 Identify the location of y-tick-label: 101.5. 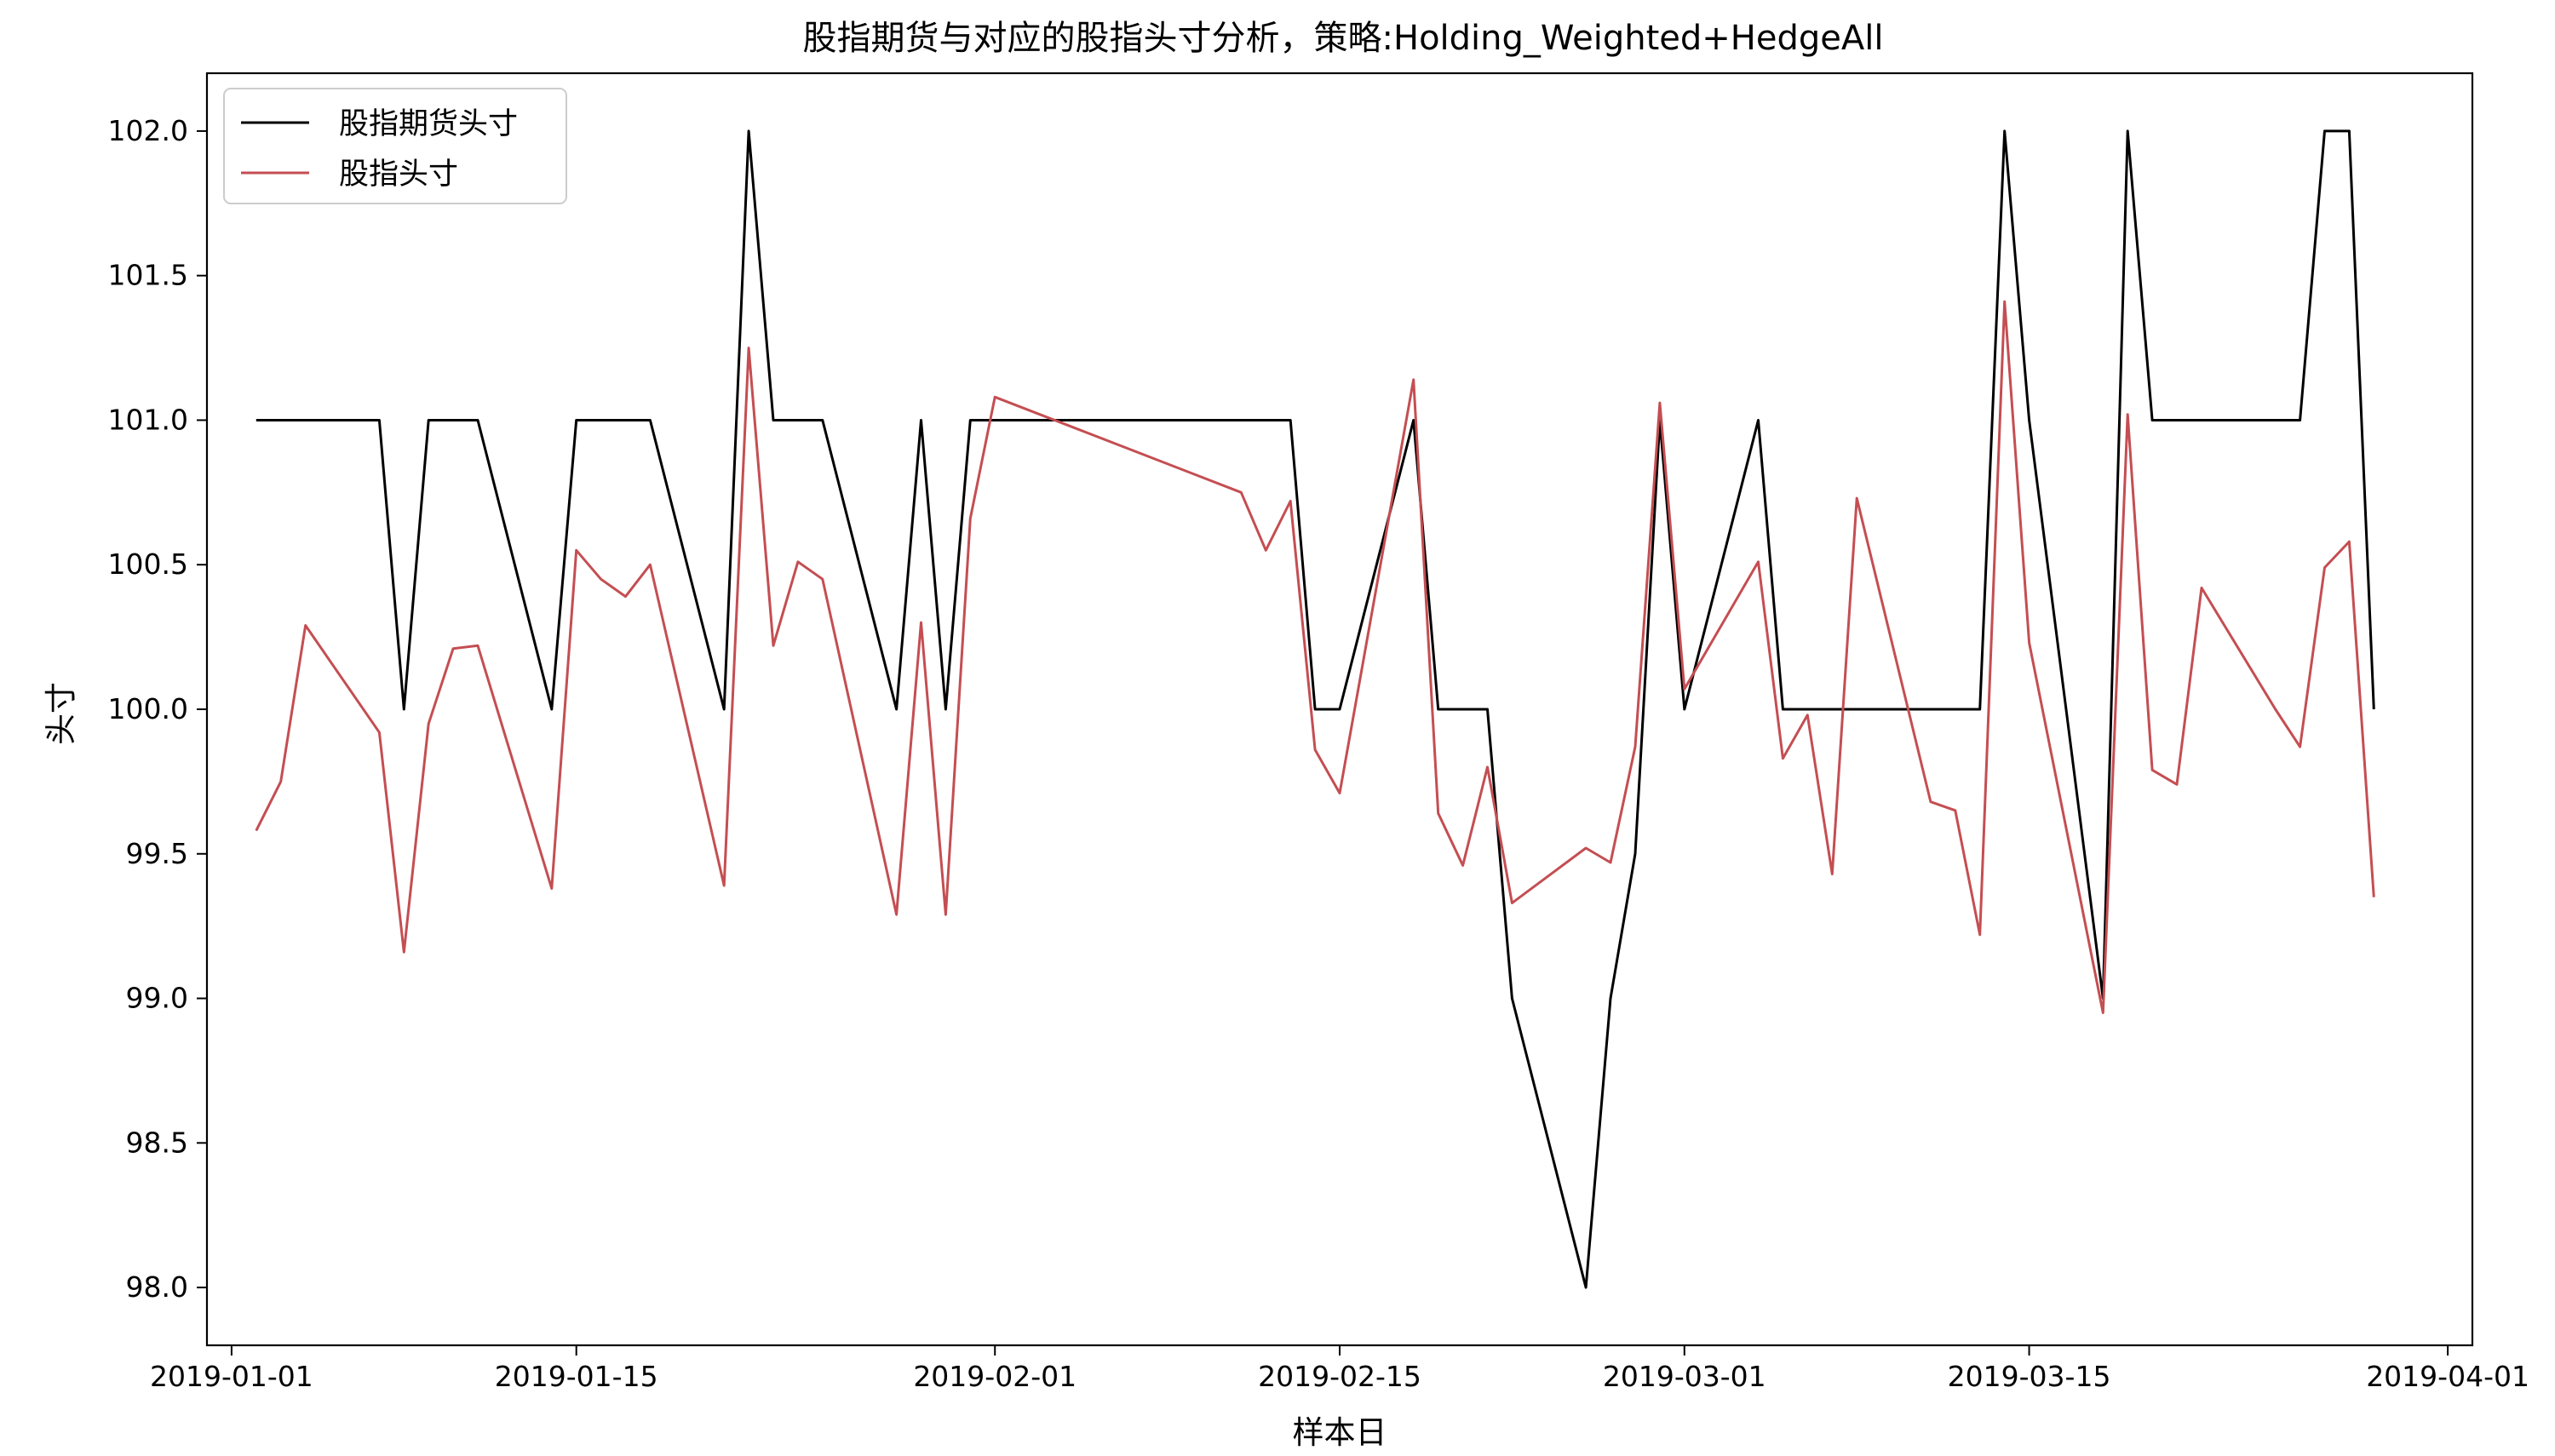
(148, 275).